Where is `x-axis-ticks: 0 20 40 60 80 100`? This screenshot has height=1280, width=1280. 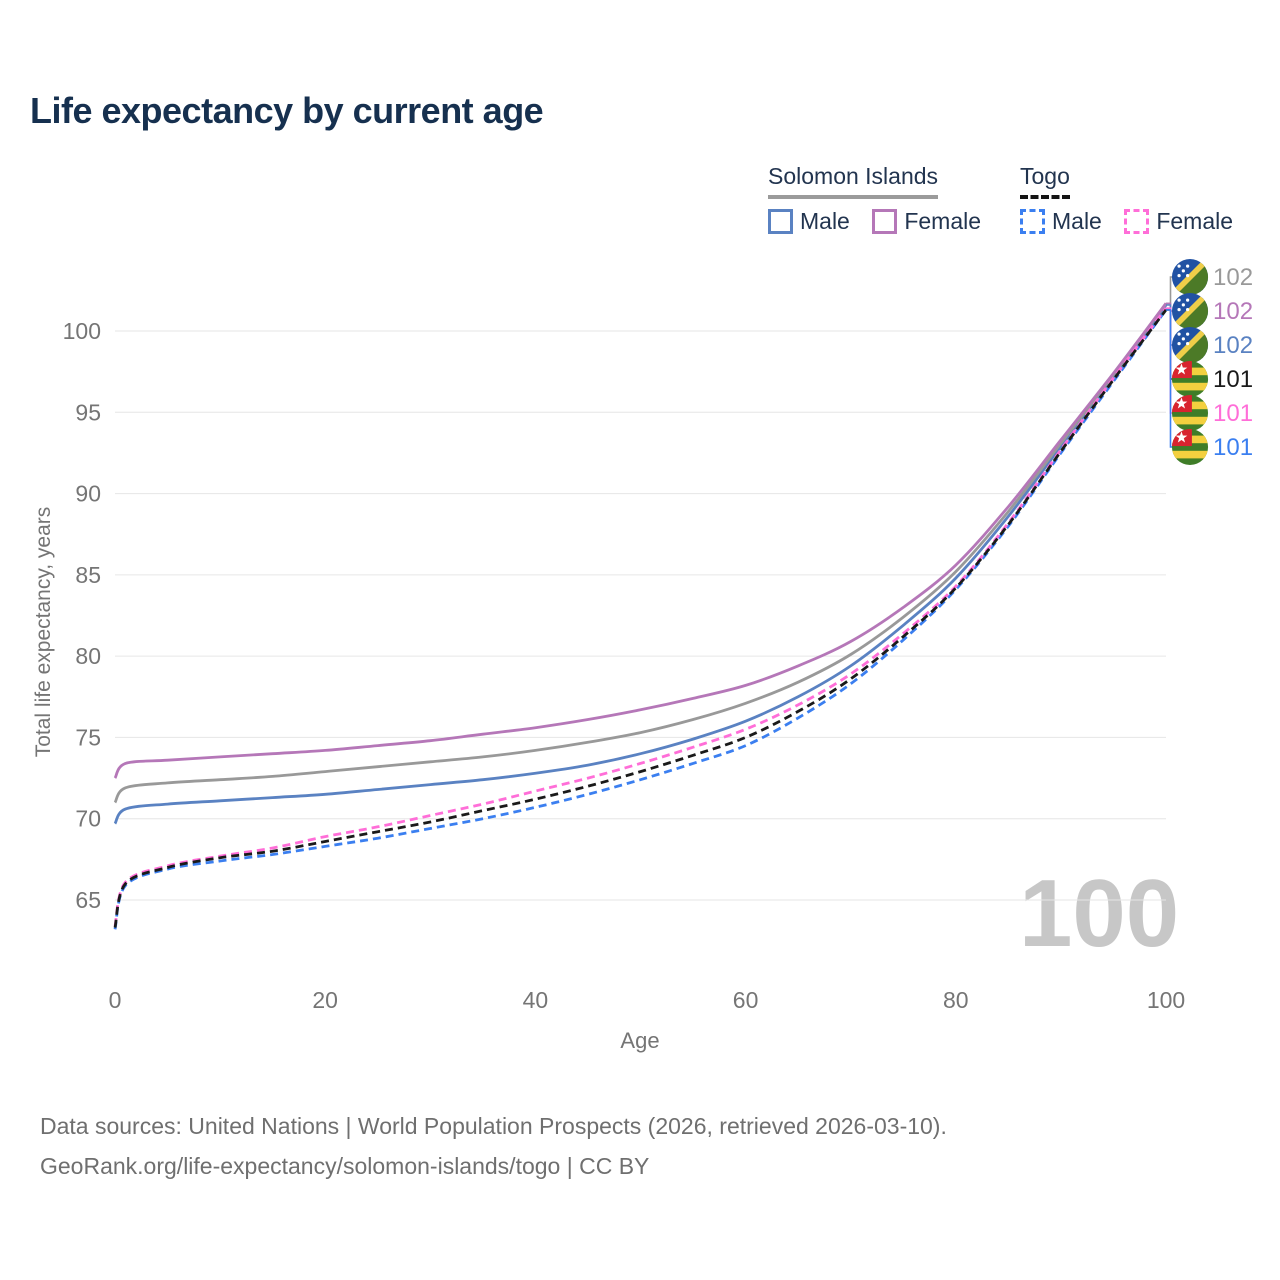 x-axis-ticks: 0 20 40 60 80 100 is located at coordinates (647, 1000).